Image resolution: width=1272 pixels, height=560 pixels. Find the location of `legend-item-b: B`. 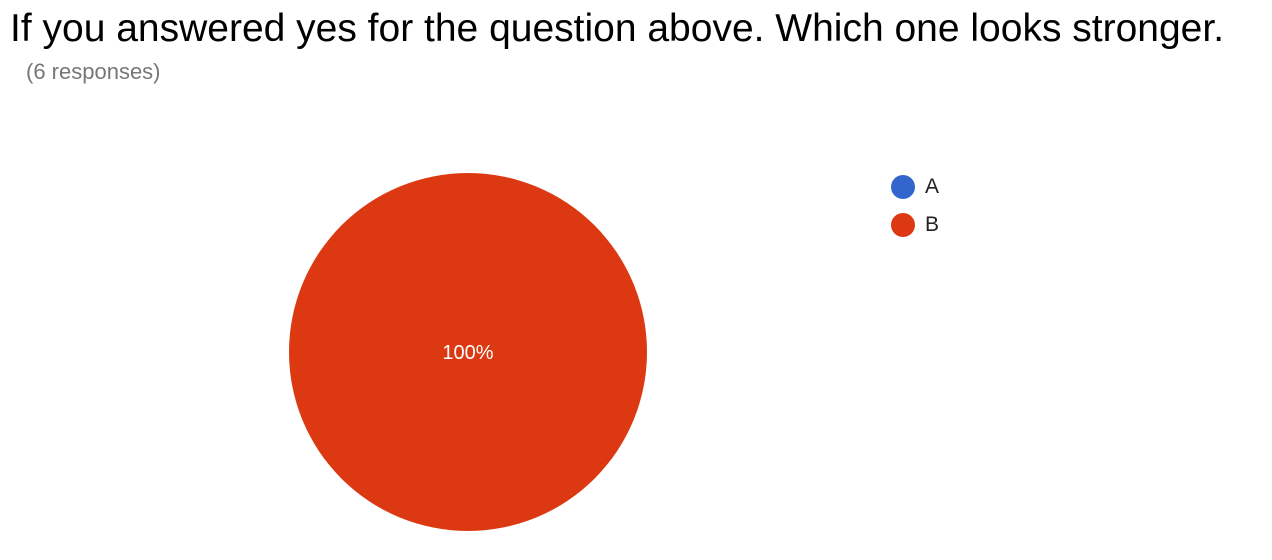

legend-item-b: B is located at coordinates (915, 225).